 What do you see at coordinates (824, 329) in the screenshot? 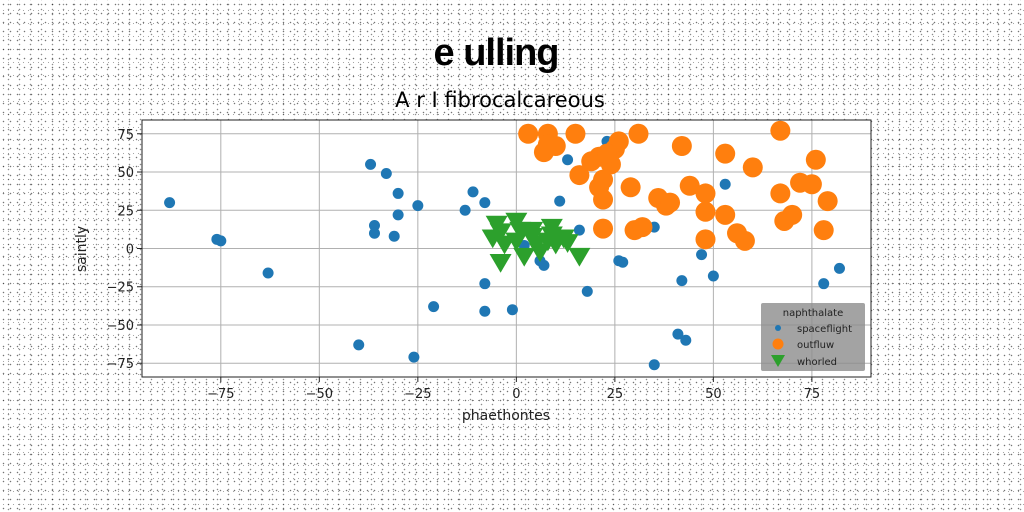
I see `legend-label-spaceflight: spaceflight` at bounding box center [824, 329].